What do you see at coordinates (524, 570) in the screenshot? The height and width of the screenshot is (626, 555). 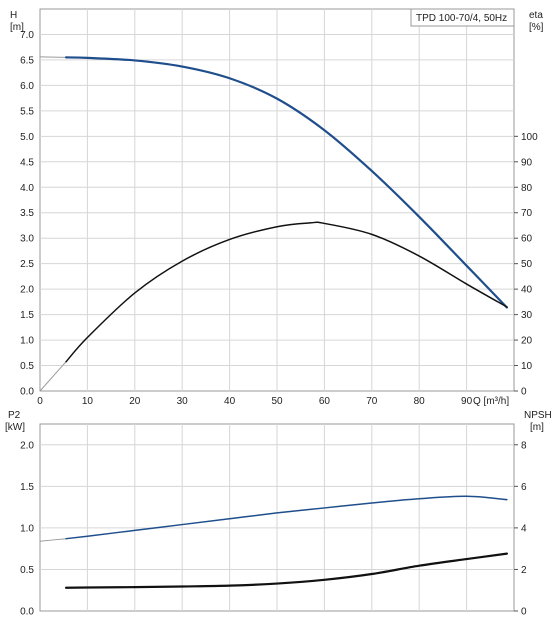 I see `right-tick-label: 2` at bounding box center [524, 570].